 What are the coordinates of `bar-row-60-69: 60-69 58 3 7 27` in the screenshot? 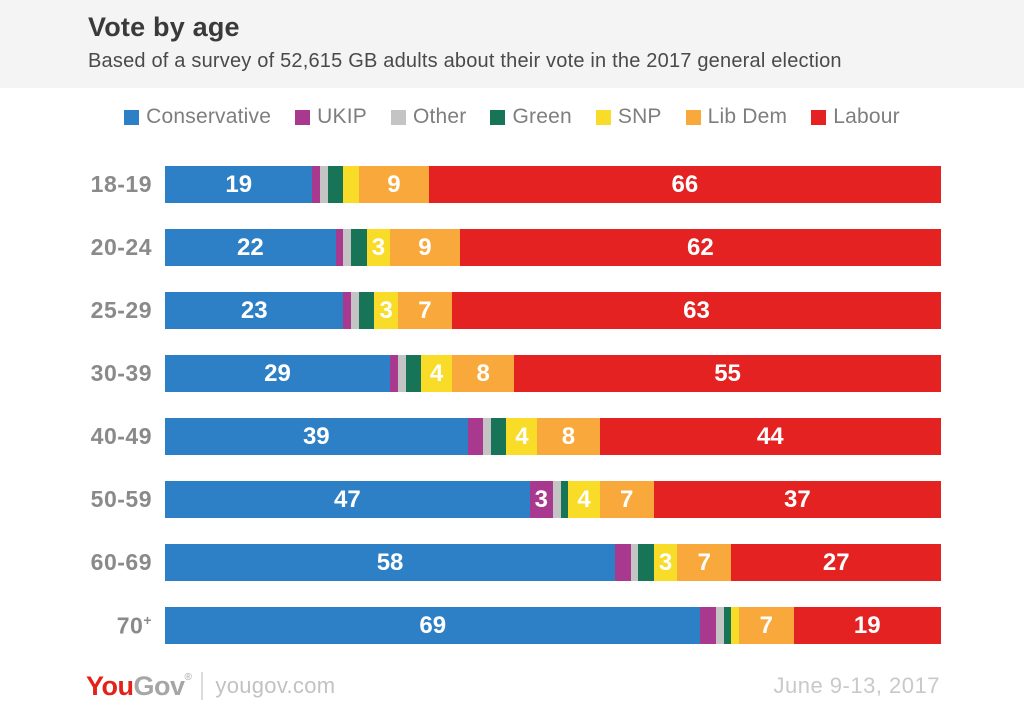 It's located at (512, 562).